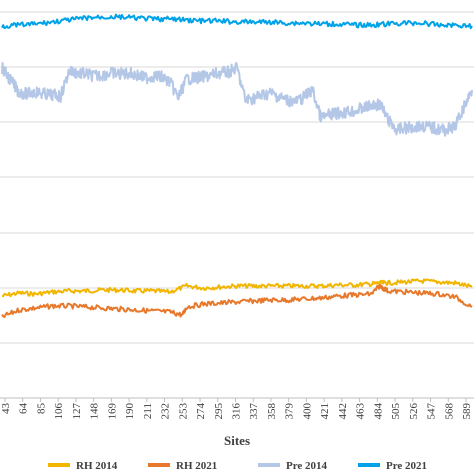  What do you see at coordinates (95, 411) in the screenshot?
I see `x-tick-label: 148` at bounding box center [95, 411].